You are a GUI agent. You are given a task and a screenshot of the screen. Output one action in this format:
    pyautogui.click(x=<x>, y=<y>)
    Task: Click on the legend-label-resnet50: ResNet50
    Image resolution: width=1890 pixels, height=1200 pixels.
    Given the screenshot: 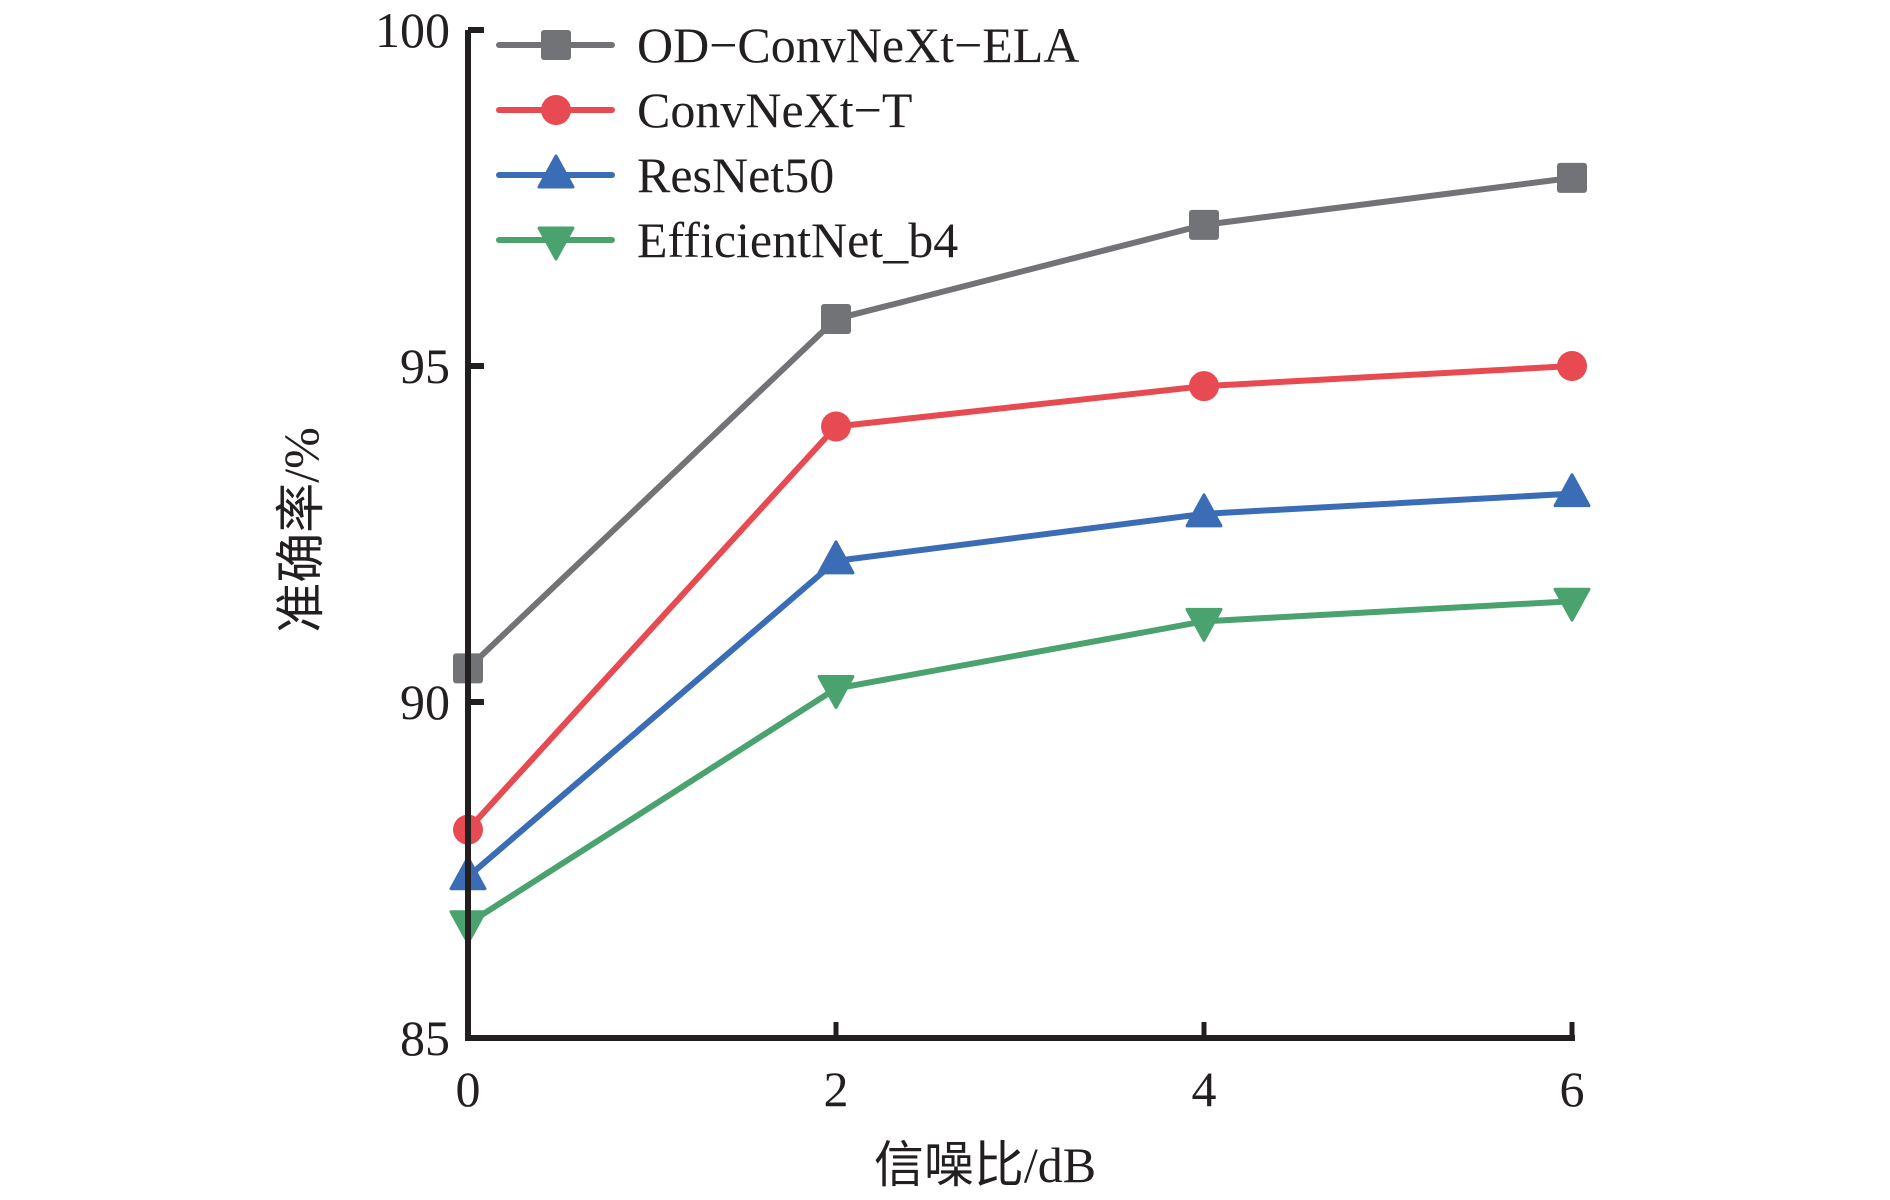 What is the action you would take?
    pyautogui.click(x=735, y=175)
    